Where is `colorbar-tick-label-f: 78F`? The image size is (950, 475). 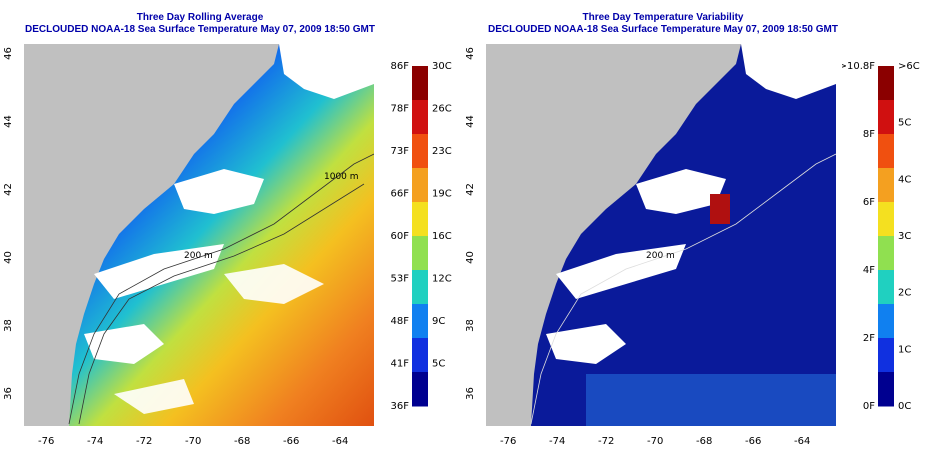 colorbar-tick-label-f: 78F is located at coordinates (400, 109).